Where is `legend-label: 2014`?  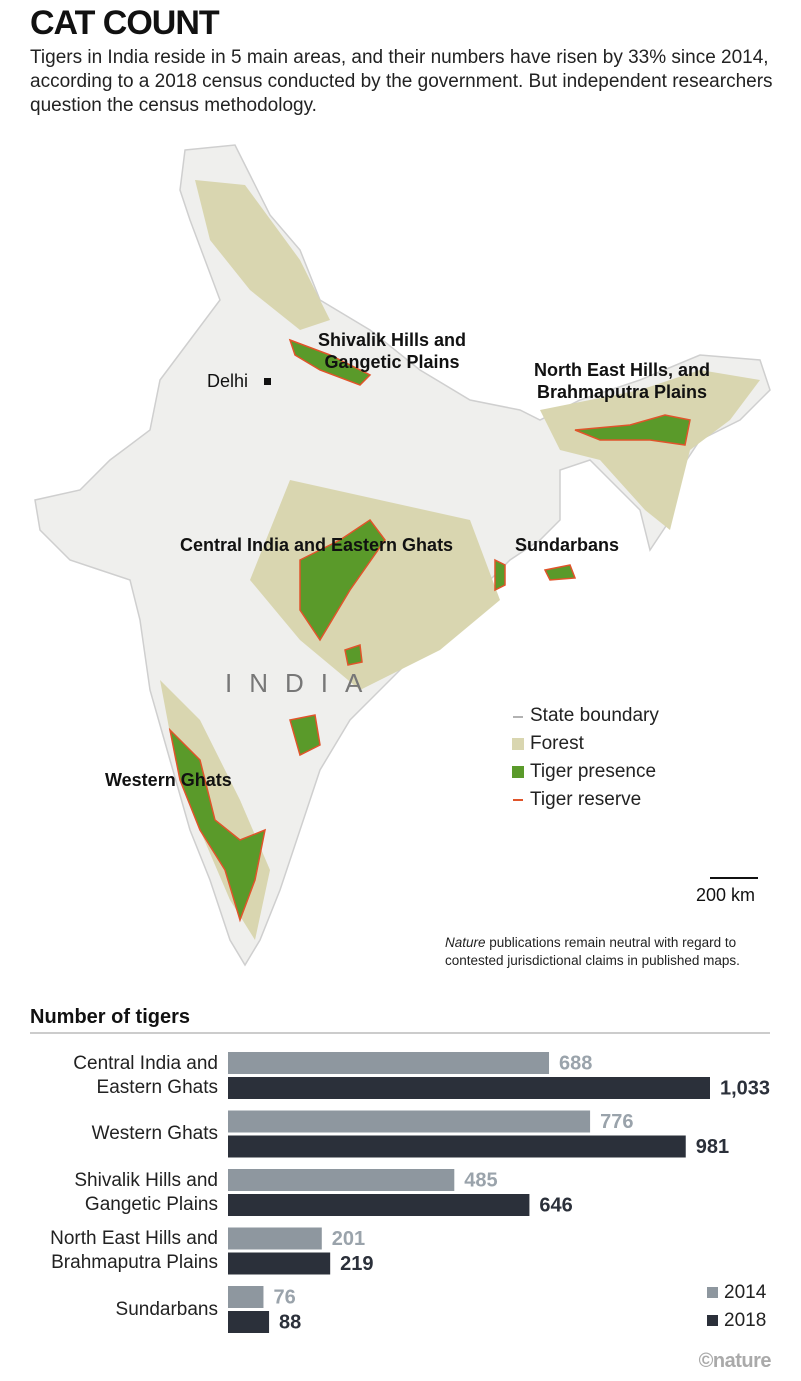 legend-label: 2014 is located at coordinates (745, 1292).